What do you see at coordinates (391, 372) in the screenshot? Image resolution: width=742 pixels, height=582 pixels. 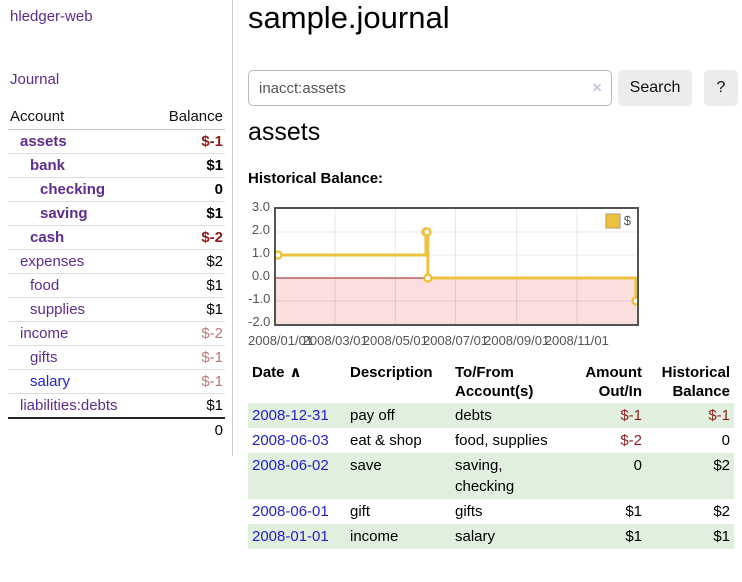 I see `register-header-description: Description` at bounding box center [391, 372].